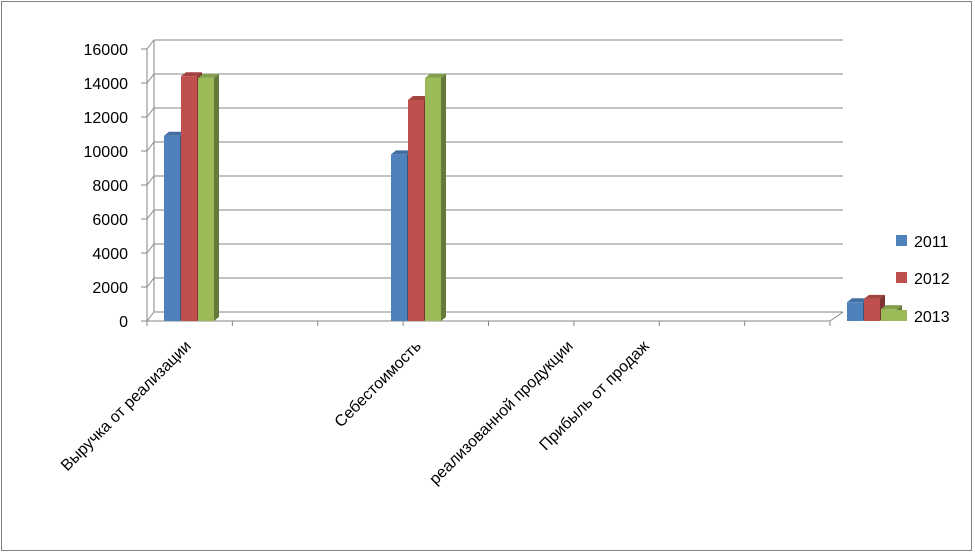 The image size is (975, 556). What do you see at coordinates (110, 220) in the screenshot?
I see `y-tick-label: 6000` at bounding box center [110, 220].